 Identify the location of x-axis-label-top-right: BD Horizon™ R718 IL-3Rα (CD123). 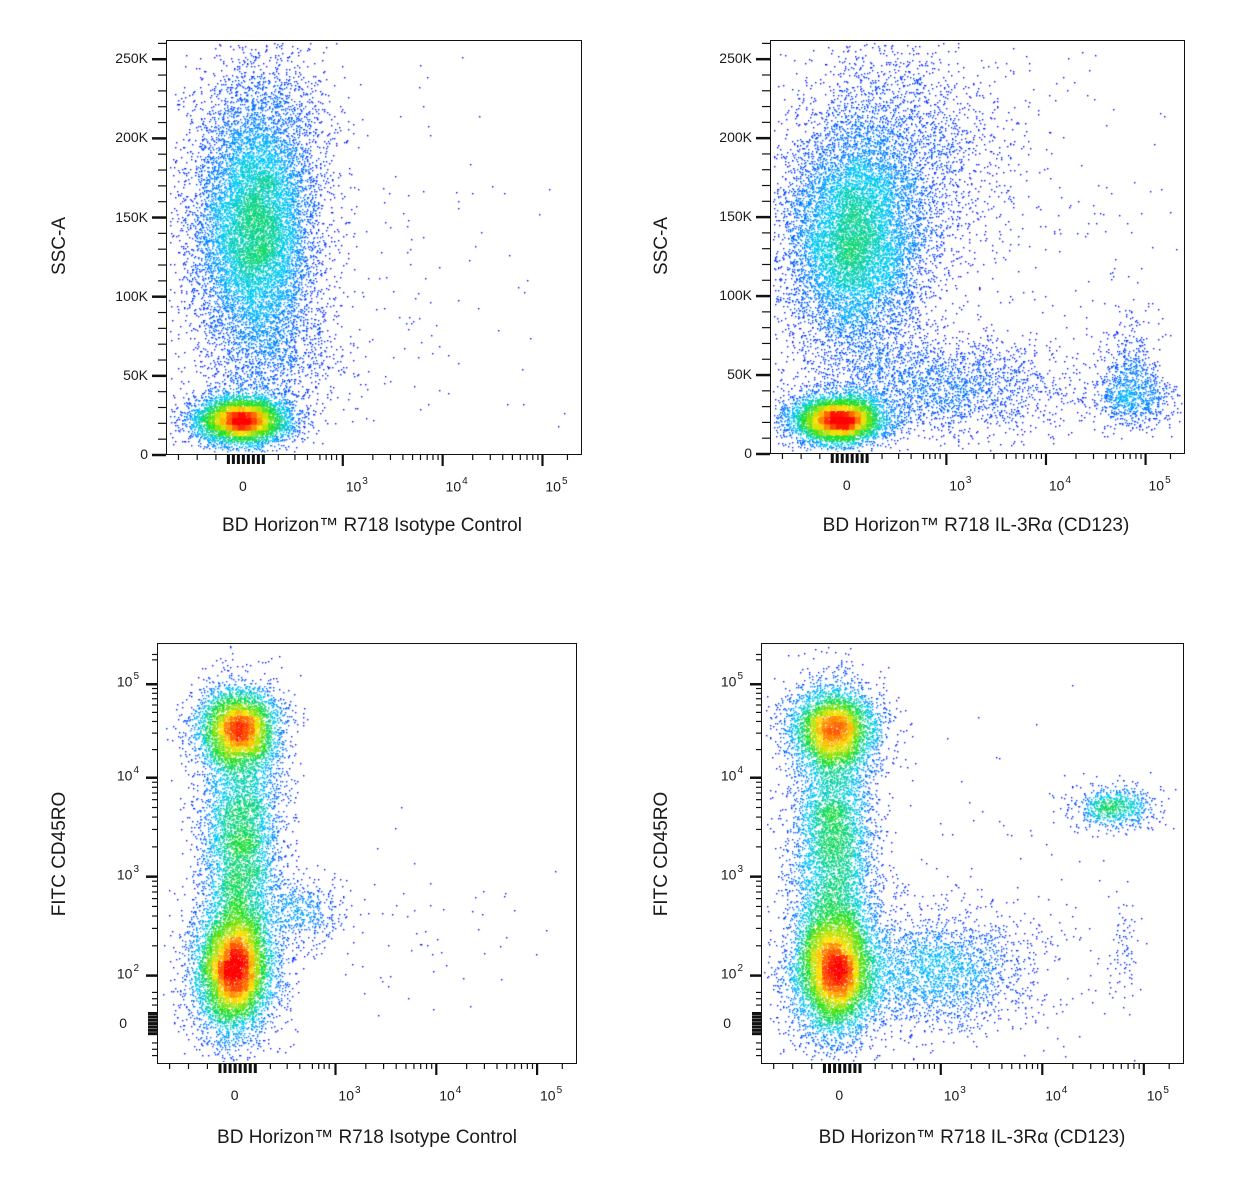
(976, 525).